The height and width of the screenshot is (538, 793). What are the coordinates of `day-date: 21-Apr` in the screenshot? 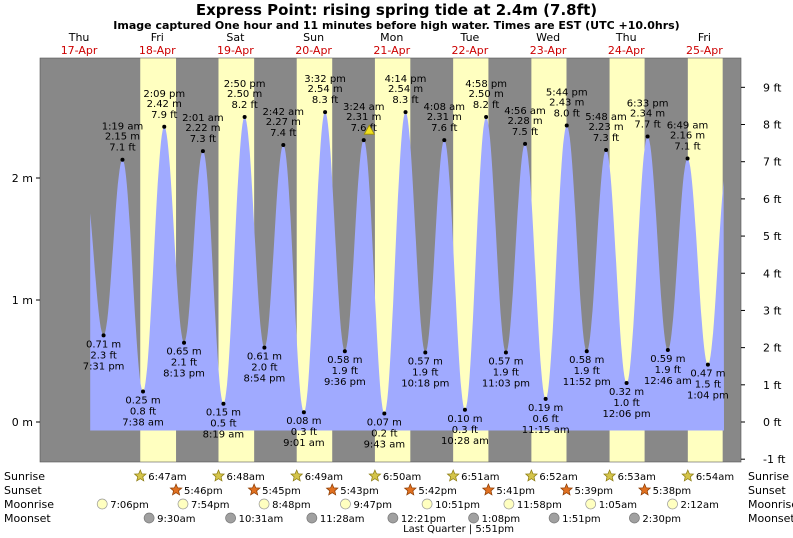 It's located at (391, 50).